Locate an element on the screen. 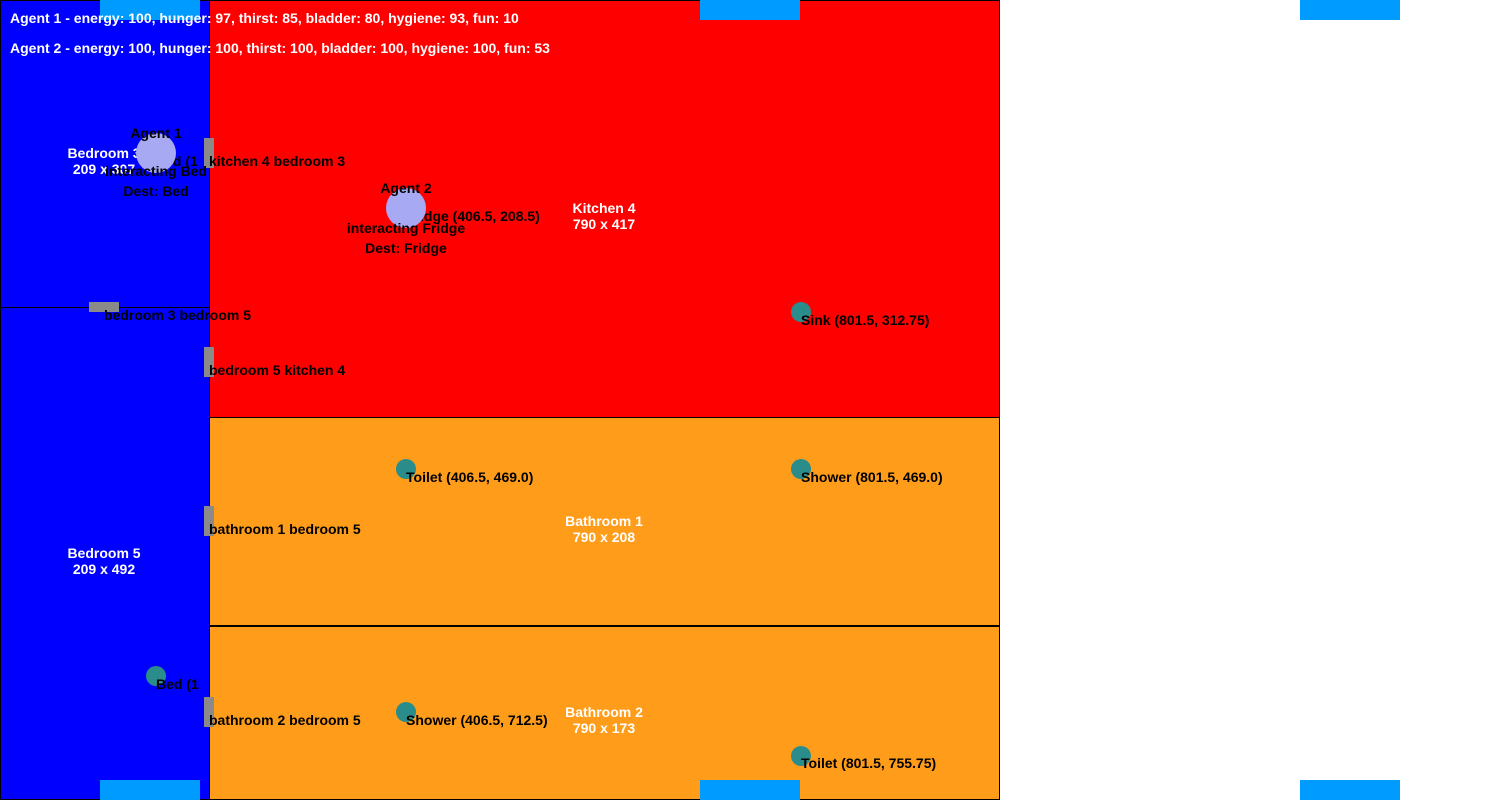 The height and width of the screenshot is (800, 1500). room-name: Kitchen 4 is located at coordinates (604, 208).